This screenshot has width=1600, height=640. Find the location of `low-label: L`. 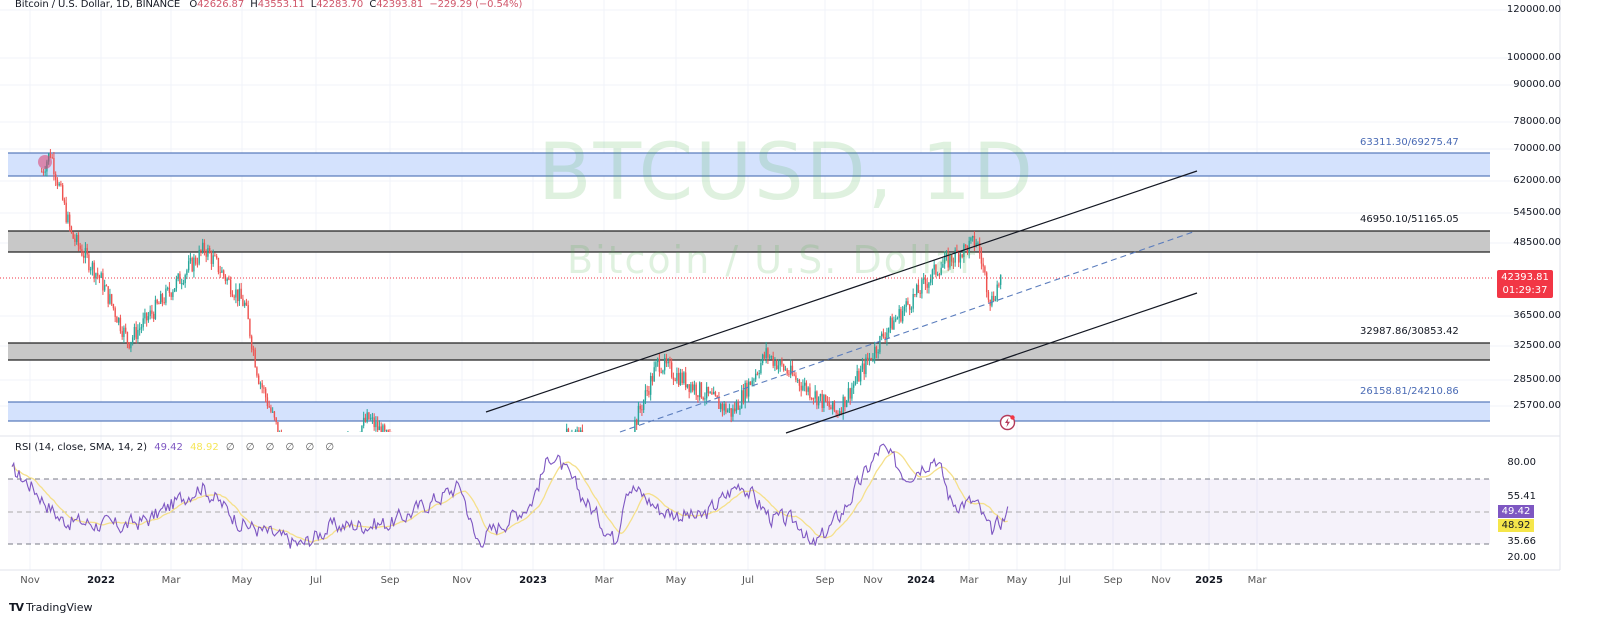

low-label: L is located at coordinates (313, 5).